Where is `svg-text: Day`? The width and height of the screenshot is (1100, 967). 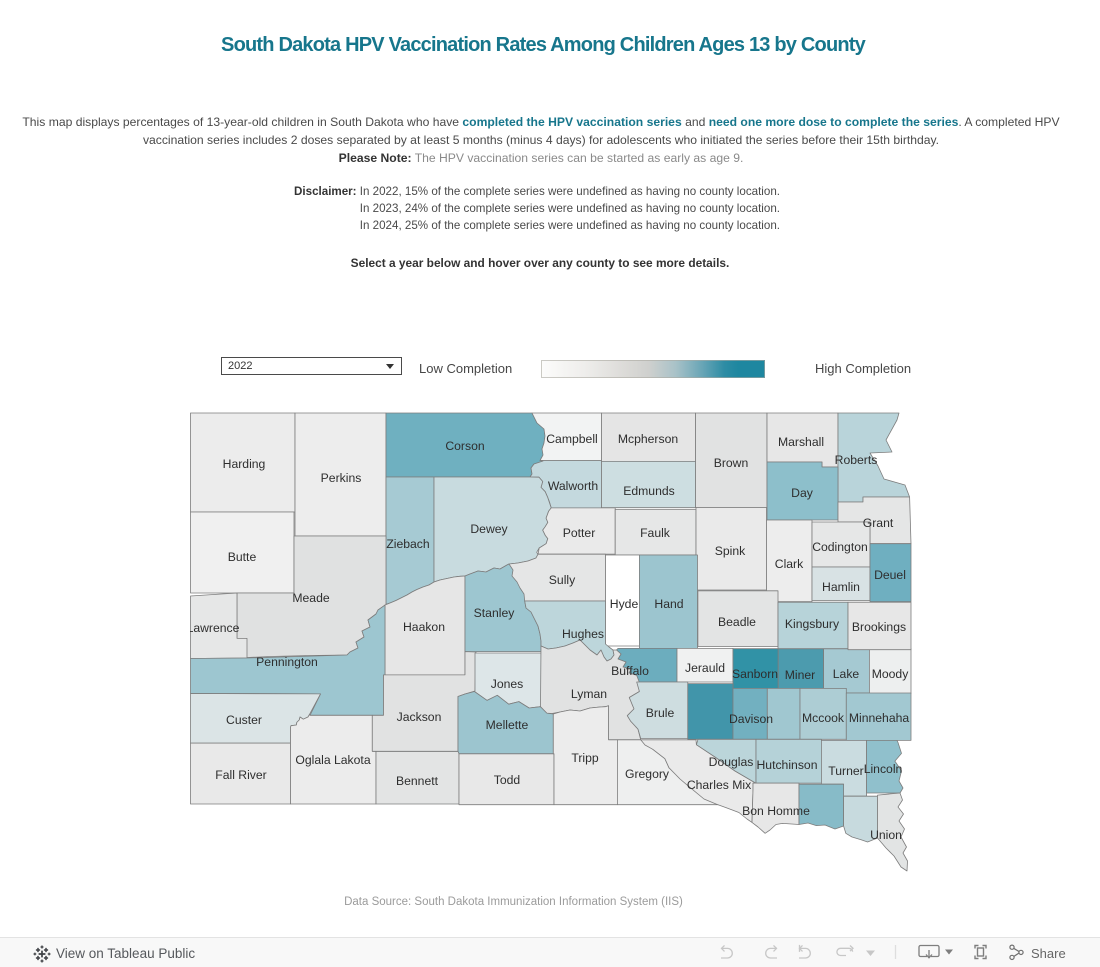
svg-text: Day is located at coordinates (802, 493).